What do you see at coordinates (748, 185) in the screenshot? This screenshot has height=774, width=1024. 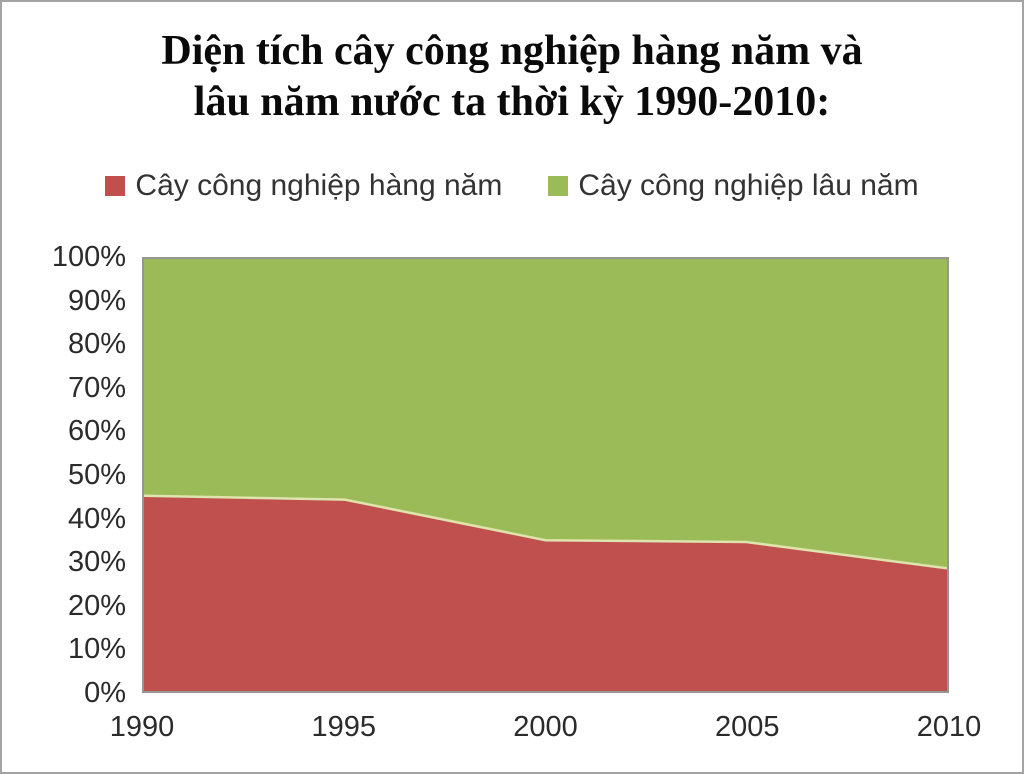 I see `legend-label-perennial: Cây công nghiệp lâu năm` at bounding box center [748, 185].